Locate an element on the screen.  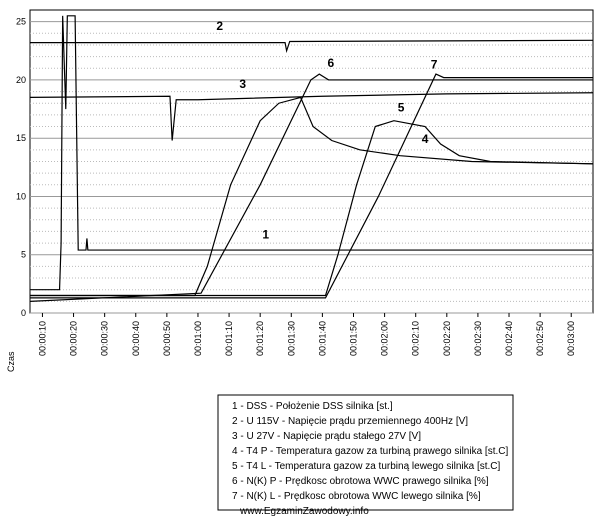
annotation: 3 is located at coordinates (242, 84).